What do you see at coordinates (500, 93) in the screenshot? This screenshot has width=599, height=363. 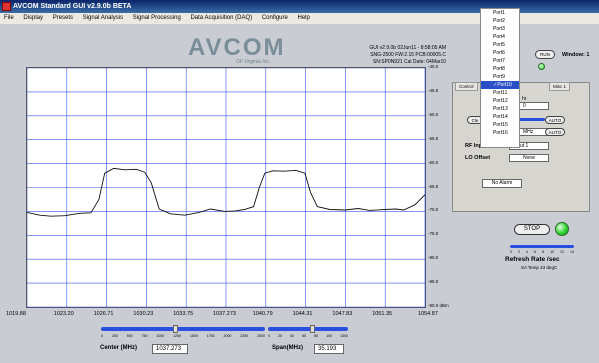 I see `port-item: Port11` at bounding box center [500, 93].